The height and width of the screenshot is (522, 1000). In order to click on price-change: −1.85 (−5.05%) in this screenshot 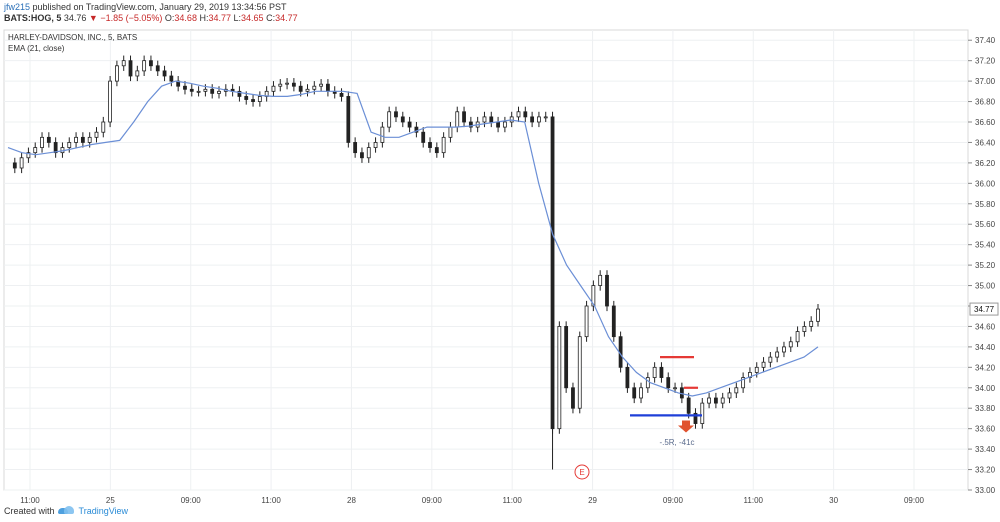, I will do `click(131, 18)`.